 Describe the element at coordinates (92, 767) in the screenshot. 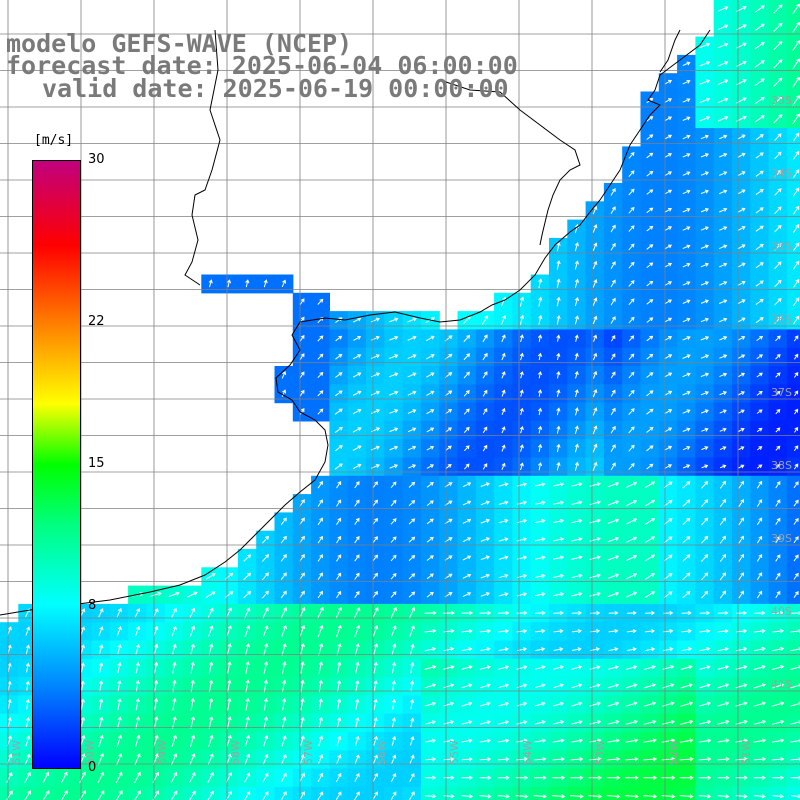

I see `colorbar-tick-label: 0` at that location.